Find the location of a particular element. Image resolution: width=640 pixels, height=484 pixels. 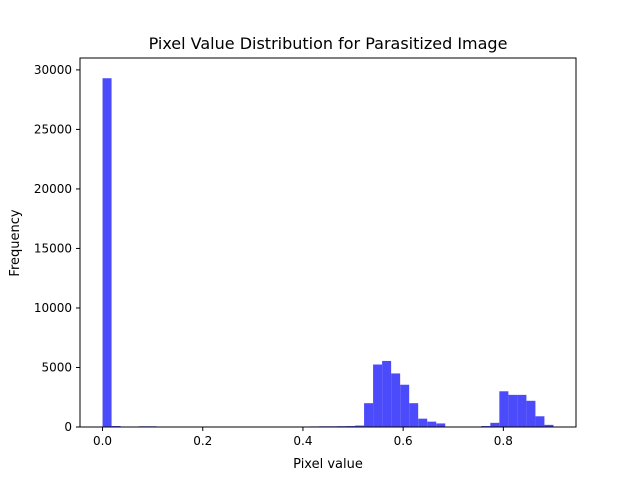

y-tick-label: 30000 is located at coordinates (53, 70).